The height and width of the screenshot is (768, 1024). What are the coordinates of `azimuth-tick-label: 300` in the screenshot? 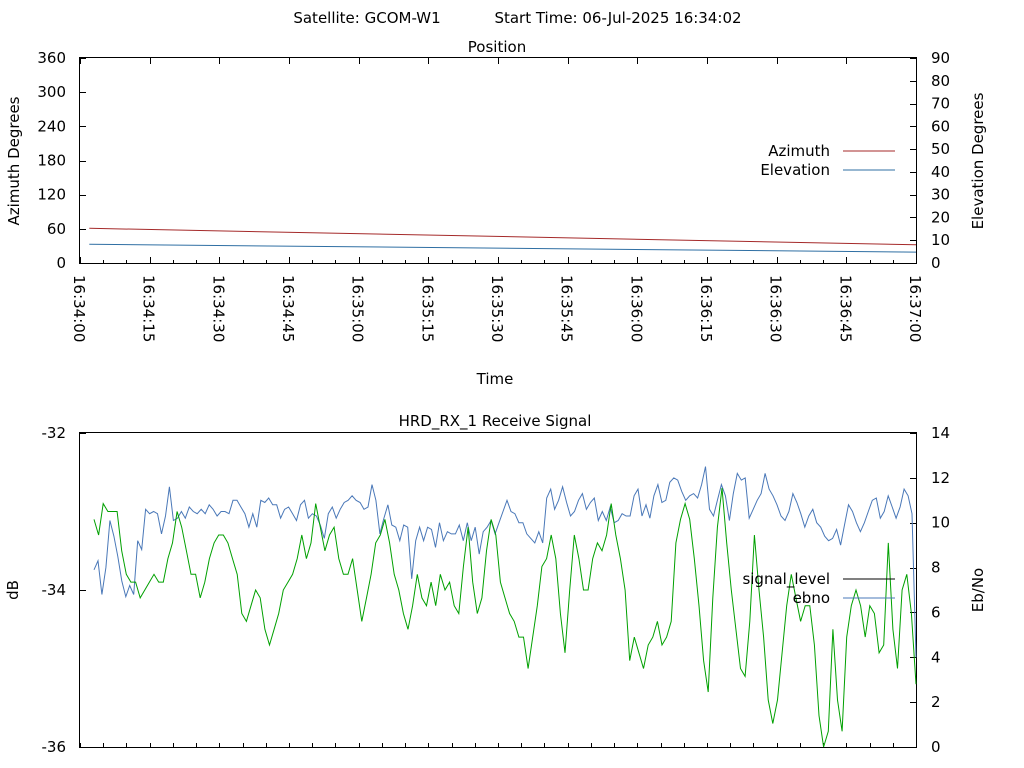 It's located at (51, 92).